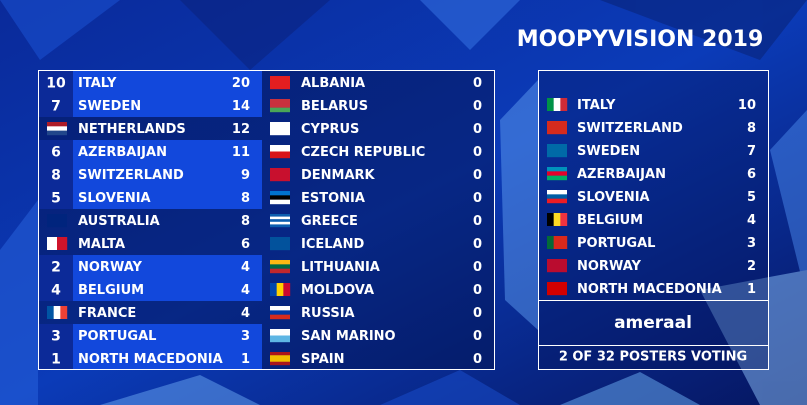  I want to click on points-received: 7, so click(56, 107).